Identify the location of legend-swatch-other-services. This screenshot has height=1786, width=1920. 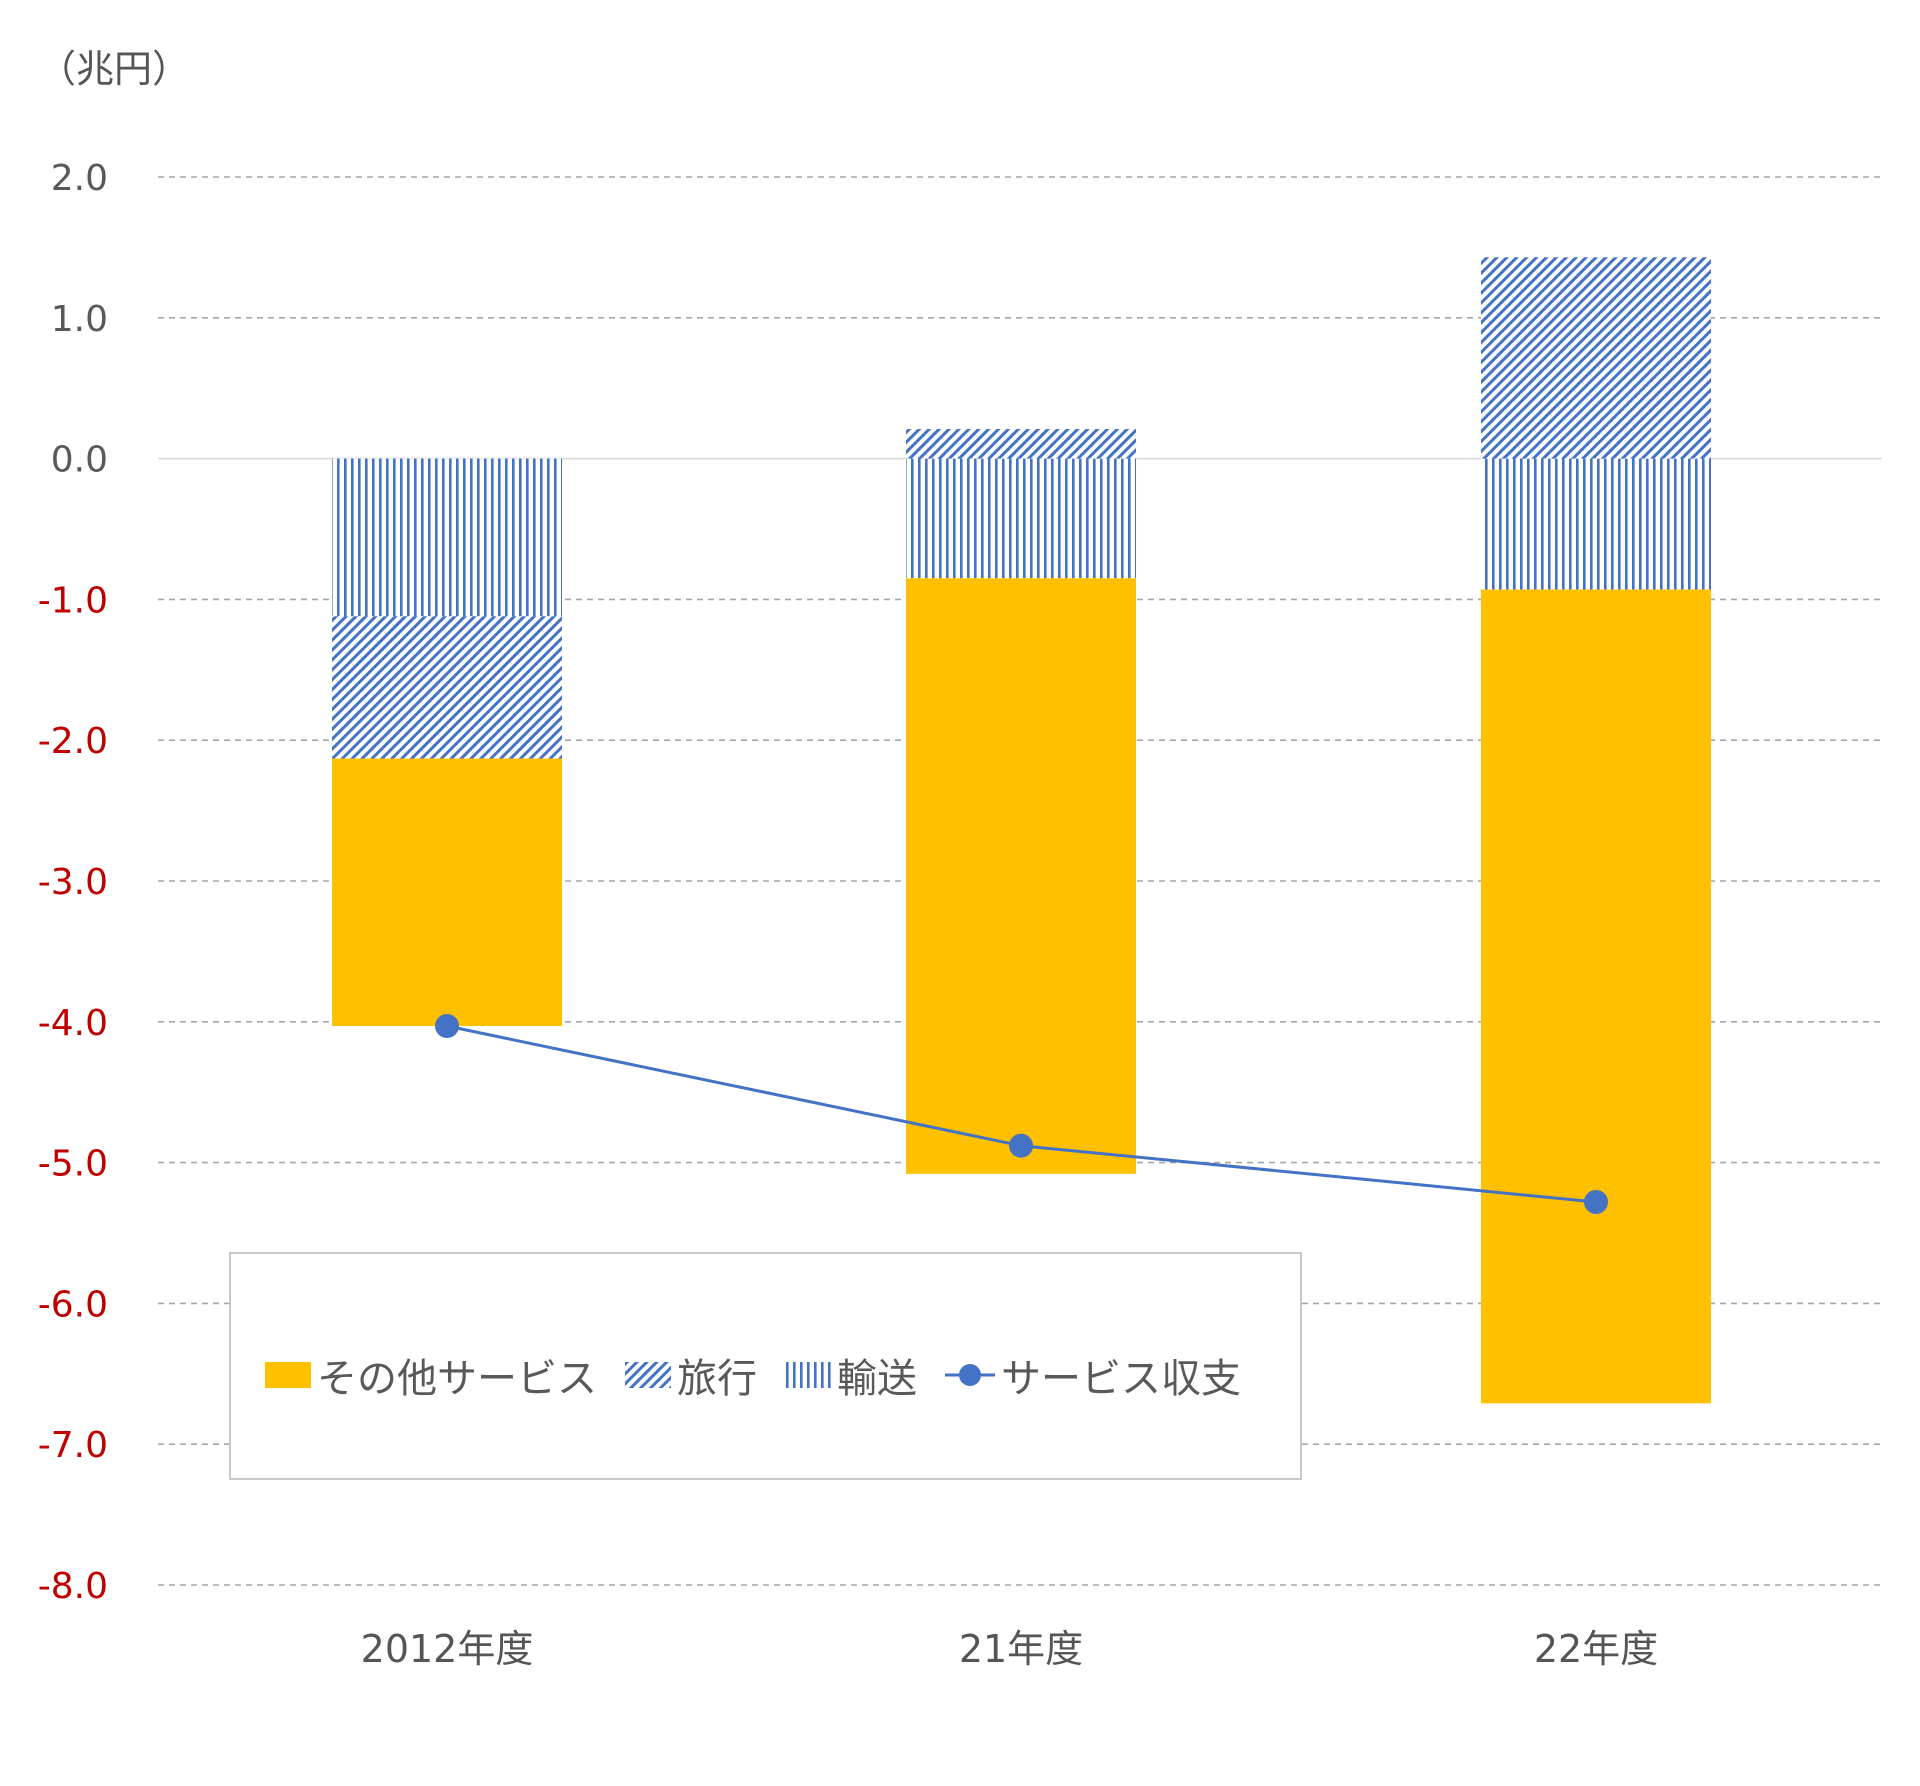
(288, 1375).